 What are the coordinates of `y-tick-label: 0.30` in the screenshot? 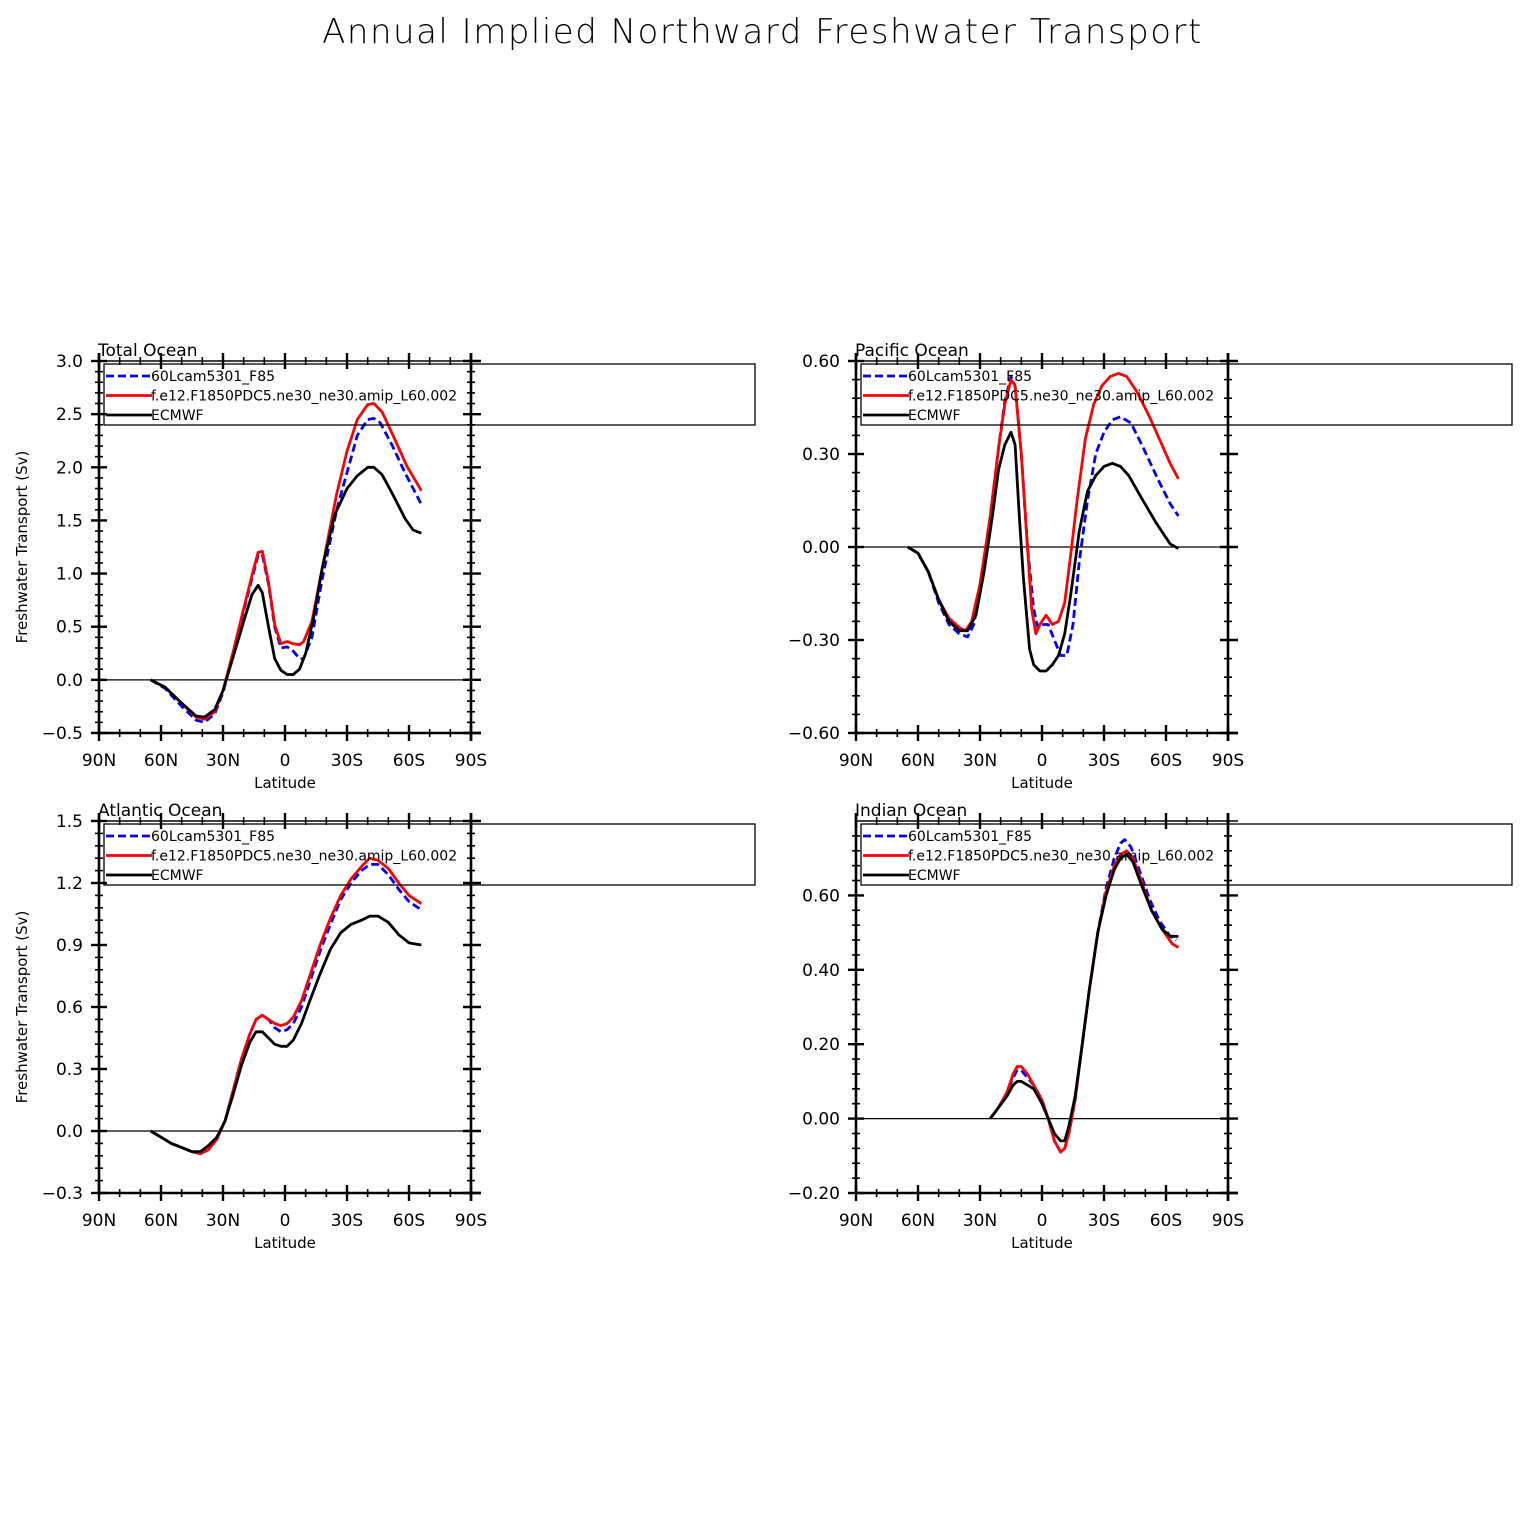 It's located at (821, 455).